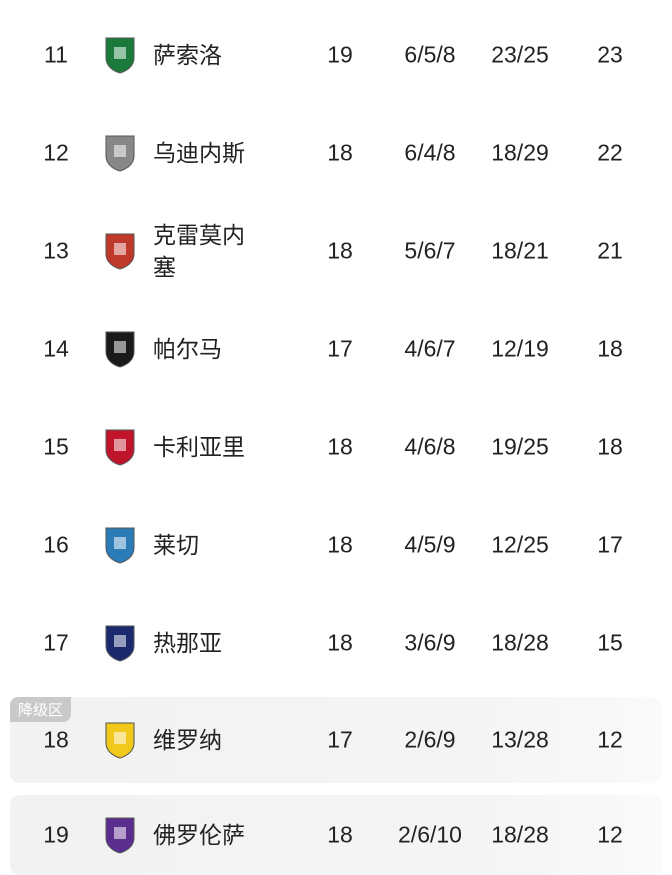 The image size is (672, 875). I want to click on played: 19, so click(340, 54).